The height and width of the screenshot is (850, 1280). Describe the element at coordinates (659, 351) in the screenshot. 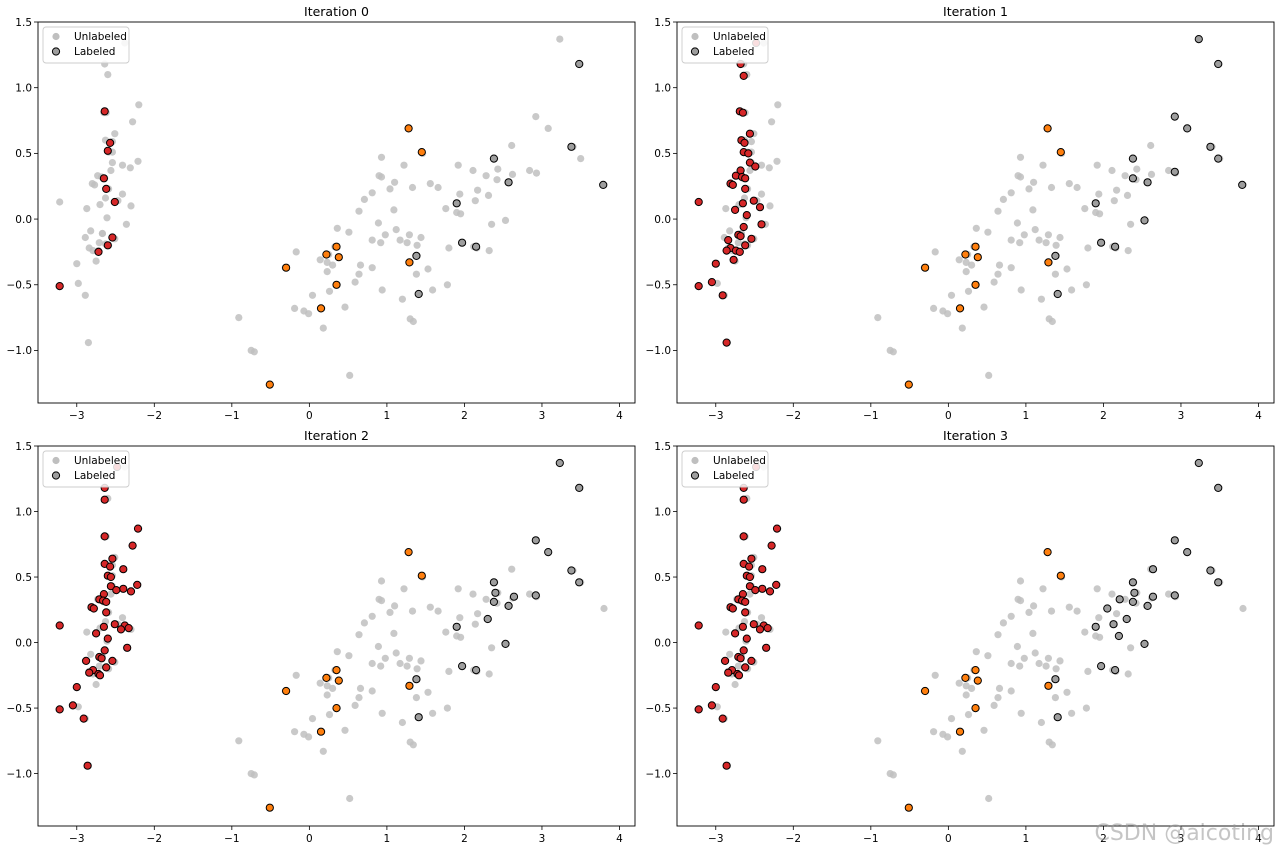

I see `y-tick-label: −1.0` at that location.